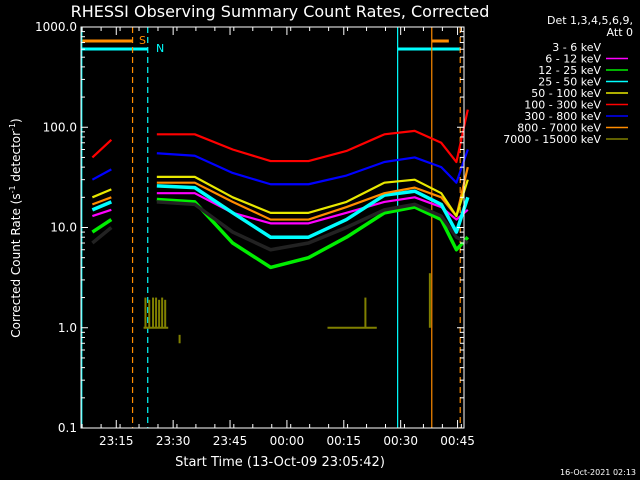 This screenshot has height=480, width=640. What do you see at coordinates (590, 20) in the screenshot?
I see `legend-header-1: Det 1,3,4,5,6,9,` at bounding box center [590, 20].